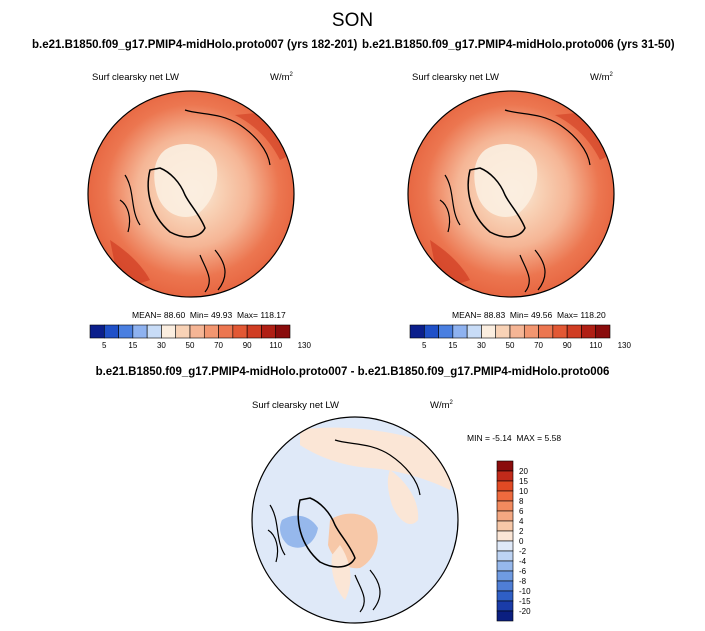 The width and height of the screenshot is (705, 631). What do you see at coordinates (514, 438) in the screenshot?
I see `diff-stats: MIN = -5.14 MAX = 5.58` at bounding box center [514, 438].